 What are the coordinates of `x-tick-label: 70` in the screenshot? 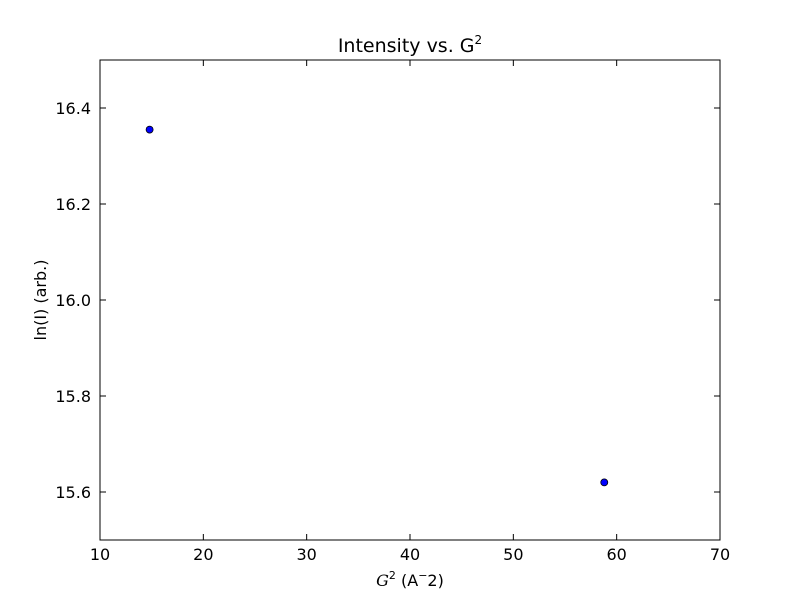 It's located at (720, 554).